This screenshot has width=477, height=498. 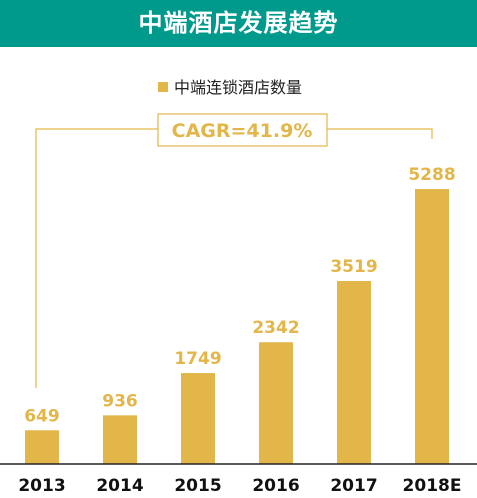 I want to click on value-label-2013: 649, so click(x=42, y=416).